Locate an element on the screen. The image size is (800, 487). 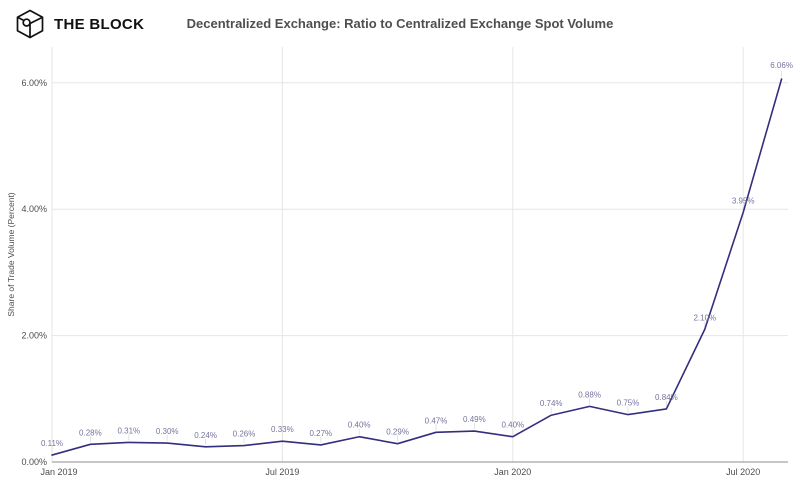
the-block-logo: THE BLOCK is located at coordinates (79, 24).